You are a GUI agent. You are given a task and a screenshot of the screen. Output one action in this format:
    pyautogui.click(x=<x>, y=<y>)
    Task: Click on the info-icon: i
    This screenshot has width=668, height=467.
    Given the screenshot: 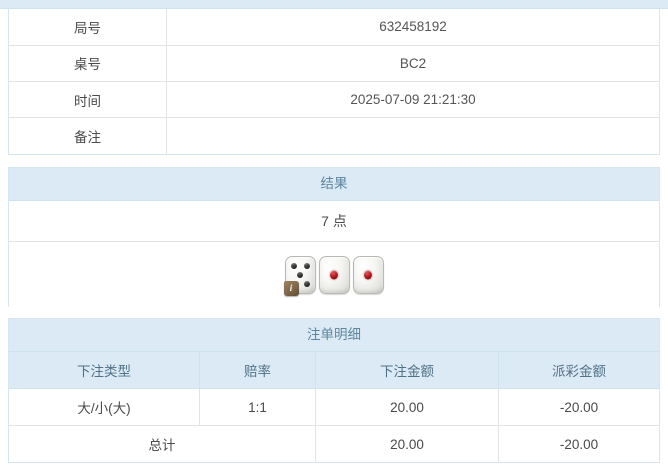 What is the action you would take?
    pyautogui.click(x=291, y=288)
    